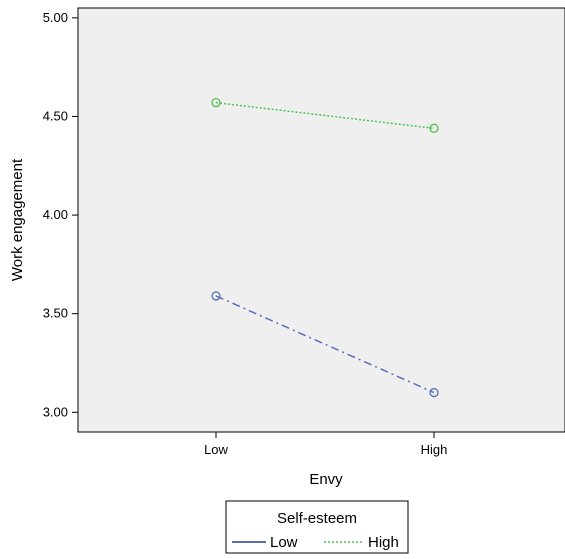  I want to click on legend-label-high: High, so click(383, 542).